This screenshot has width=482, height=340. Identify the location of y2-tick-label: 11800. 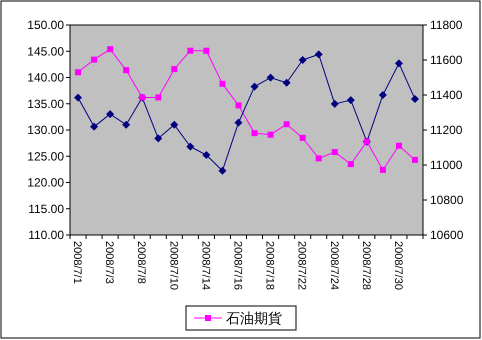
(446, 25).